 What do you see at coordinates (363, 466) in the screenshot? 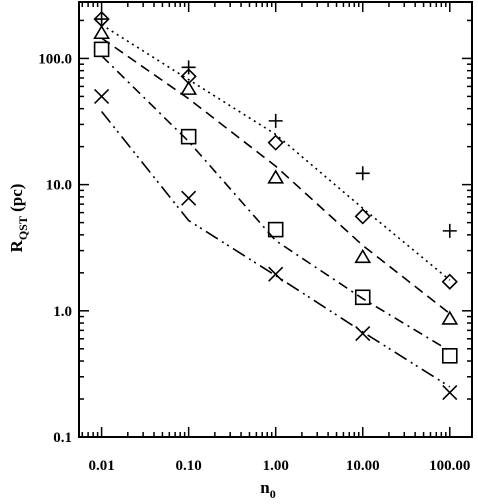
I see `x-tick-label: 10.00` at bounding box center [363, 466].